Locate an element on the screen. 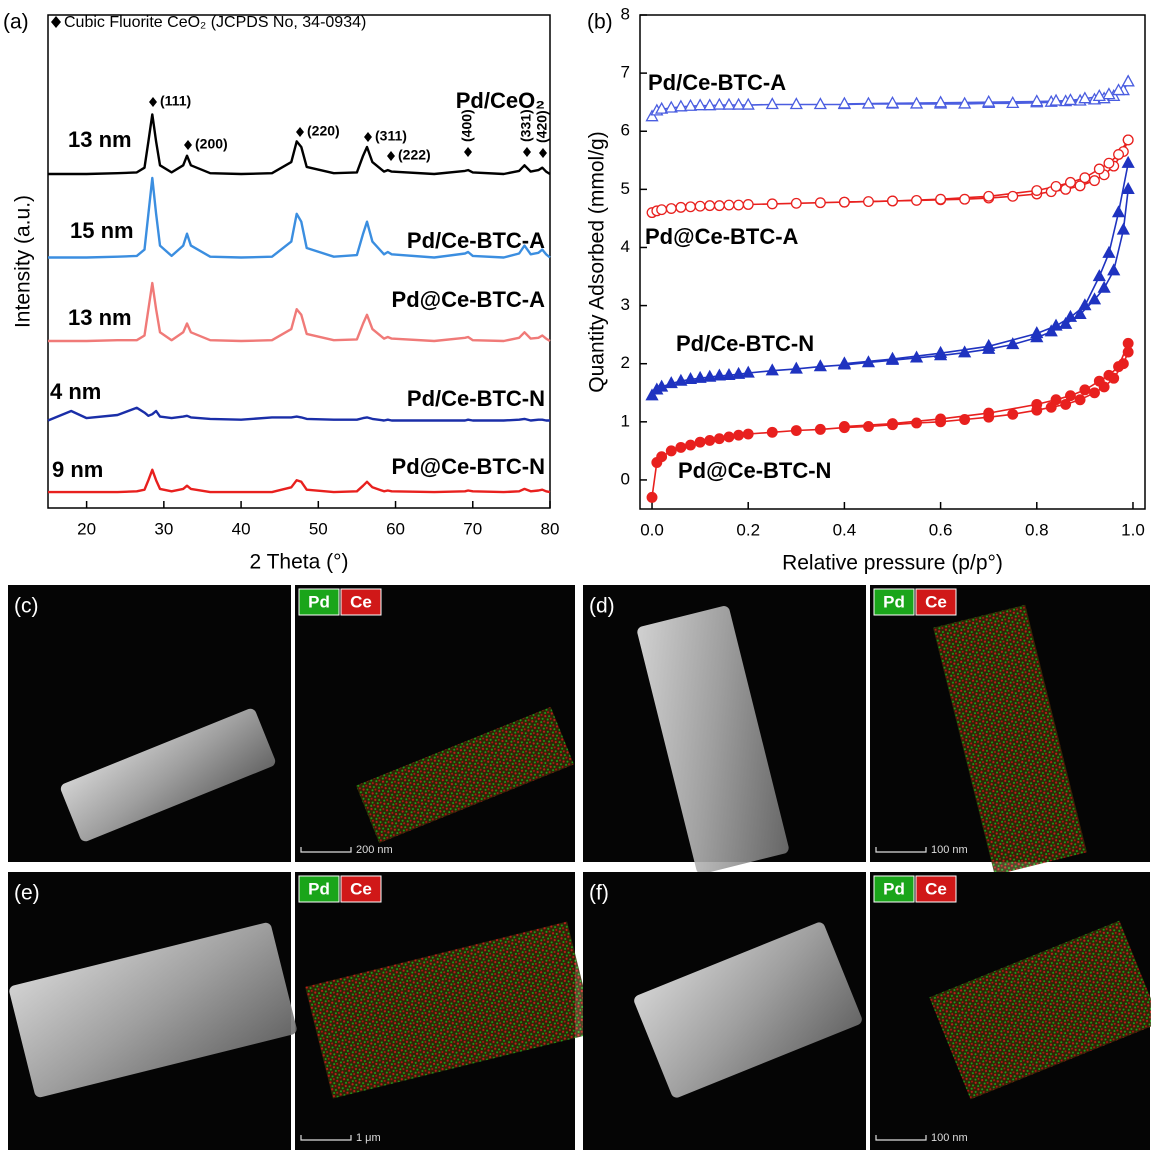  x-axis-label: Relative pressure (p/p°) is located at coordinates (892, 563).